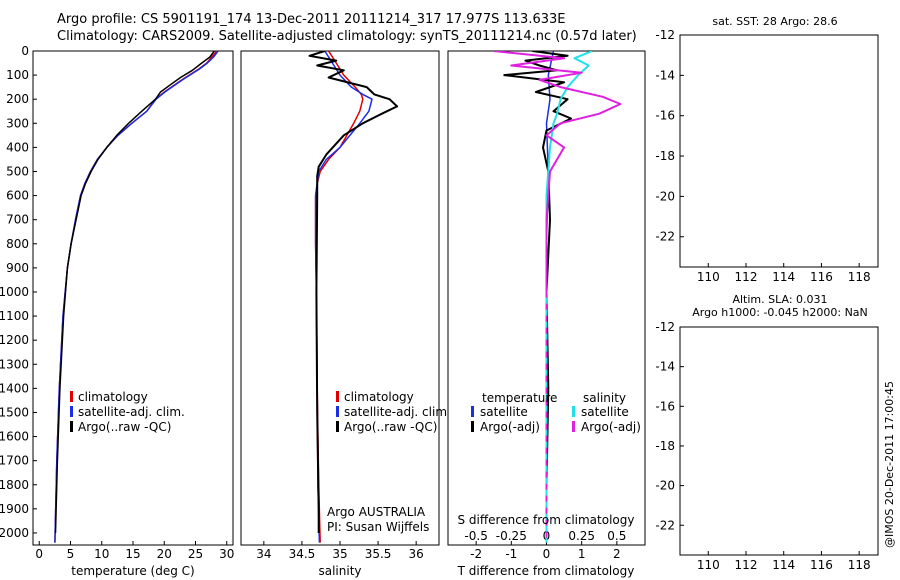 The width and height of the screenshot is (900, 580). I want to click on depth-tick-label: 900, so click(17, 268).